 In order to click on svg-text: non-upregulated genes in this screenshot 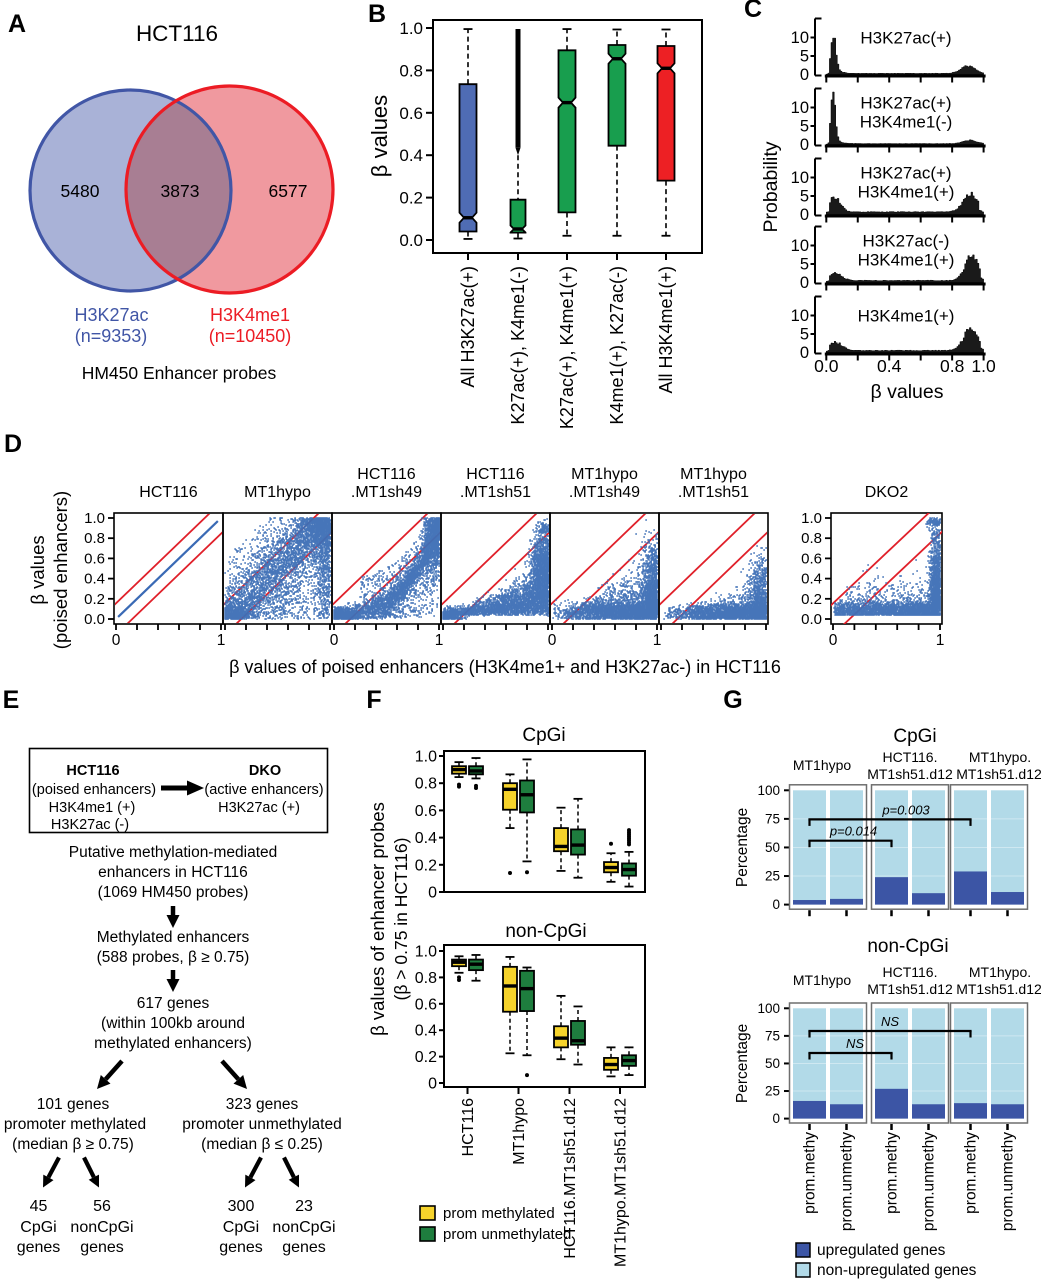, I will do `click(897, 1270)`.